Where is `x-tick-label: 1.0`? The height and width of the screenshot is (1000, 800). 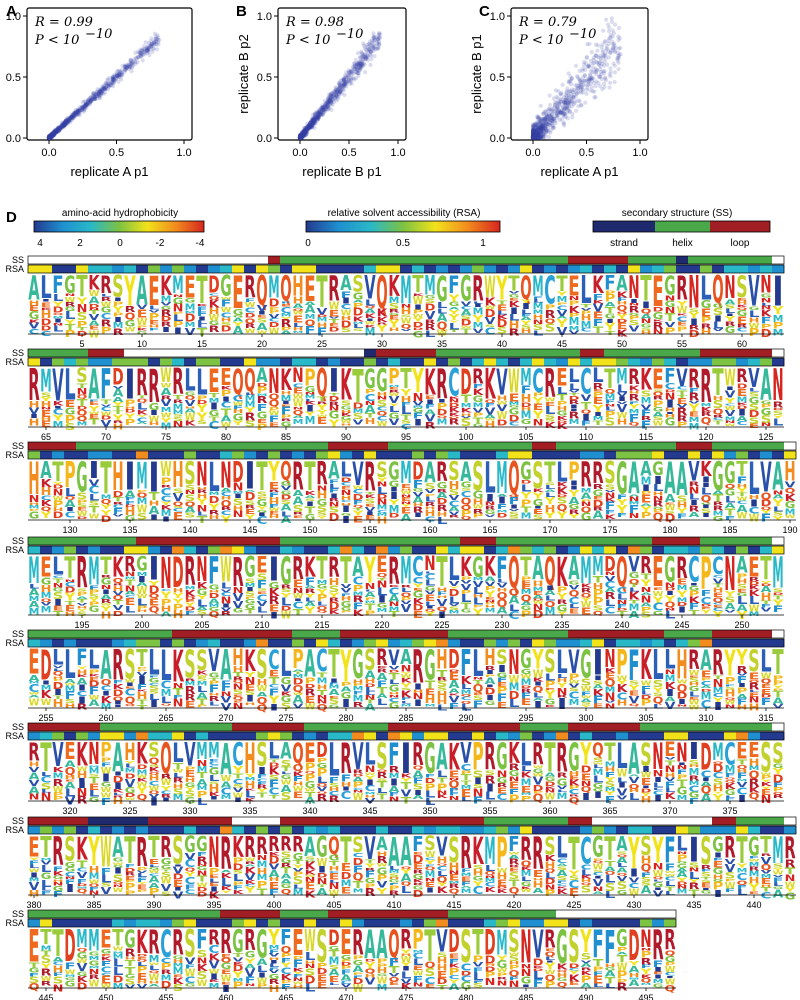 x-tick-label: 1.0 is located at coordinates (183, 153).